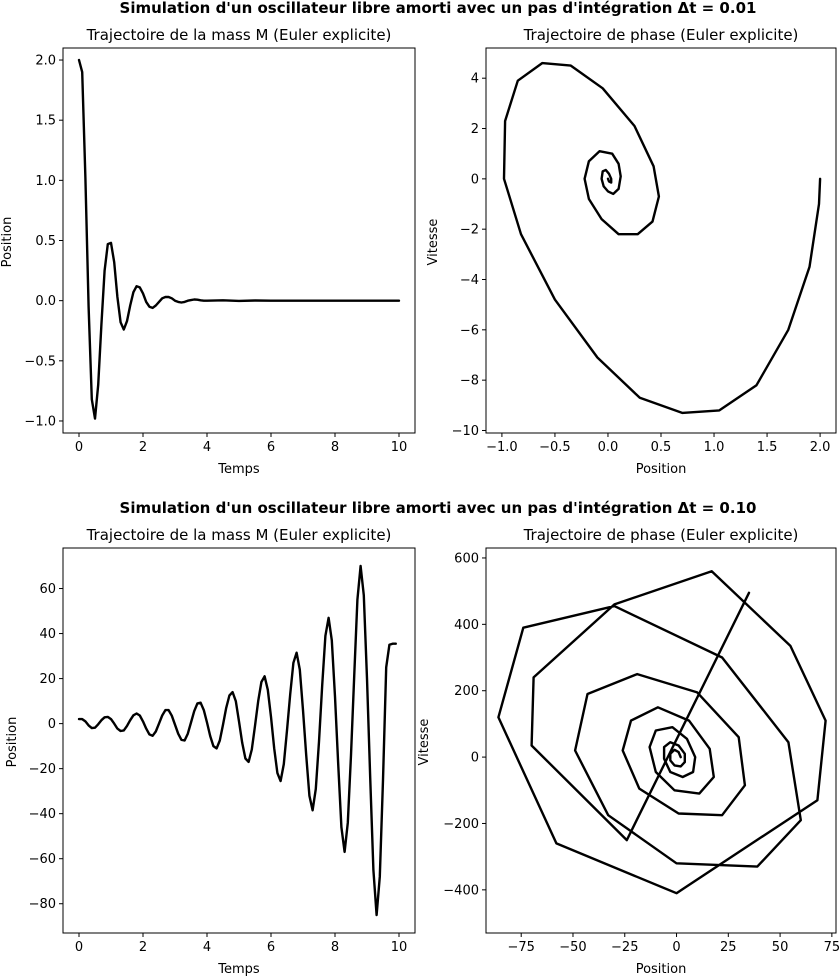  I want to click on y-tick-label: −200, so click(461, 824).